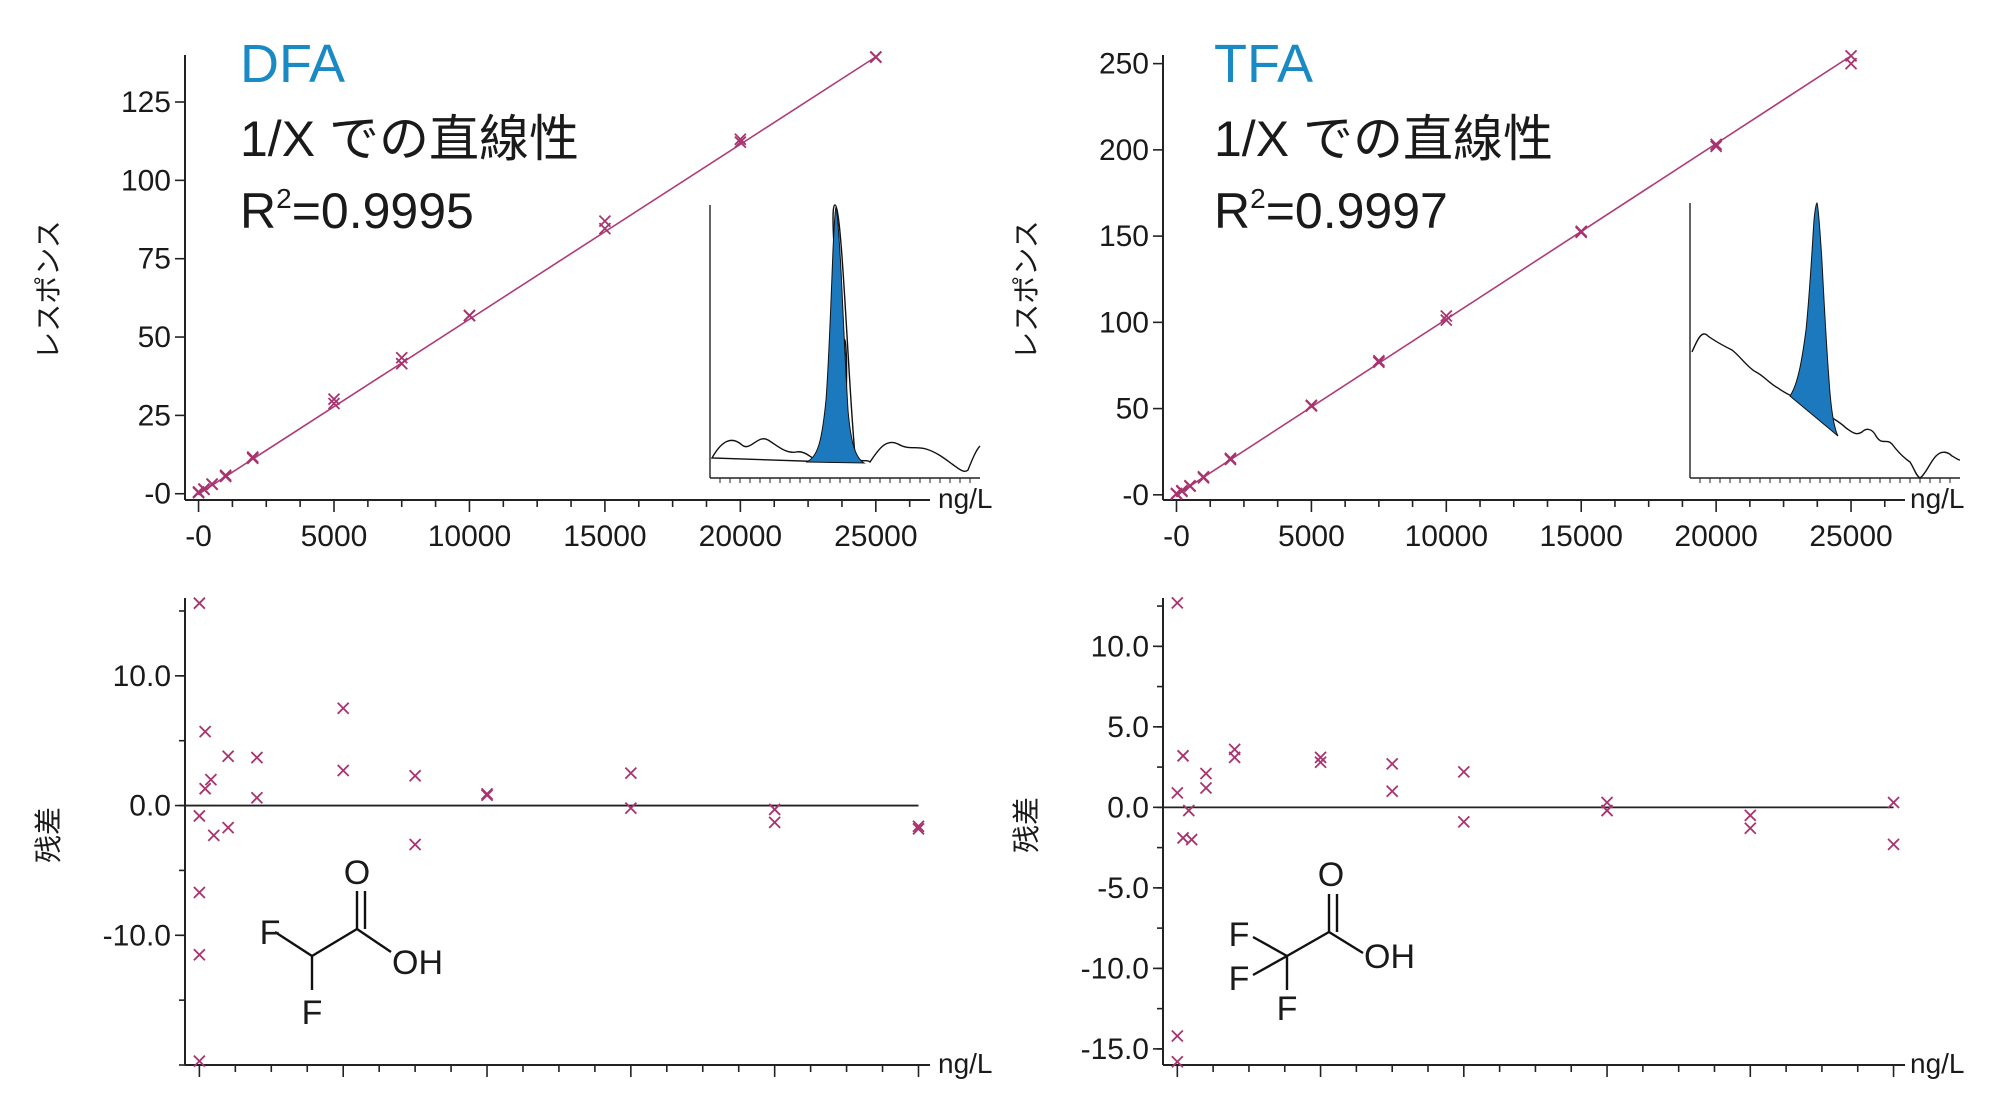 Image resolution: width=2000 pixels, height=1111 pixels. Describe the element at coordinates (1026, 289) in the screenshot. I see `y-axis-label: レスポンス` at that location.